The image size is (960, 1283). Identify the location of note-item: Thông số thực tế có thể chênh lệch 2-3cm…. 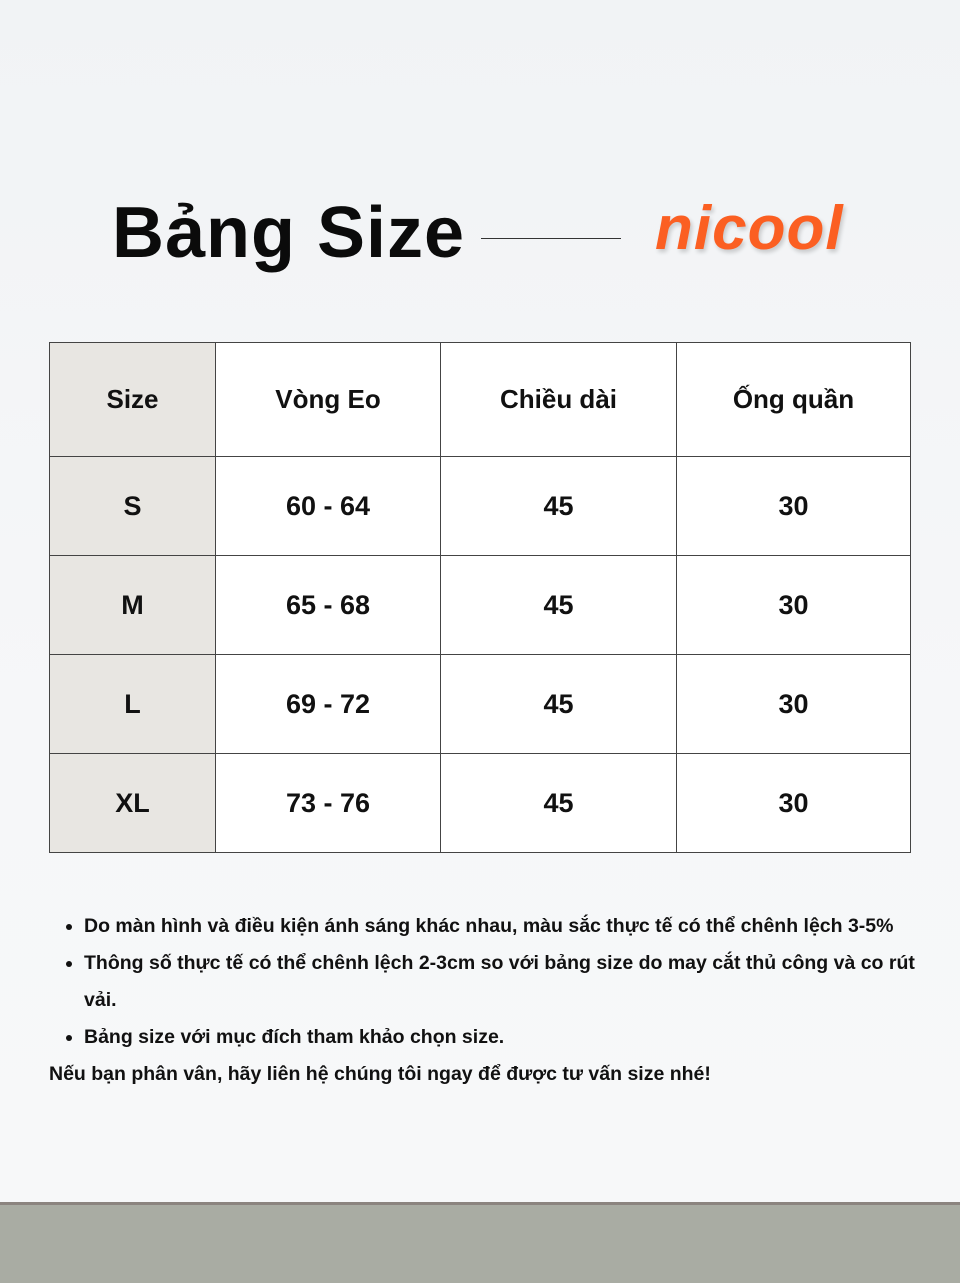
(506, 982).